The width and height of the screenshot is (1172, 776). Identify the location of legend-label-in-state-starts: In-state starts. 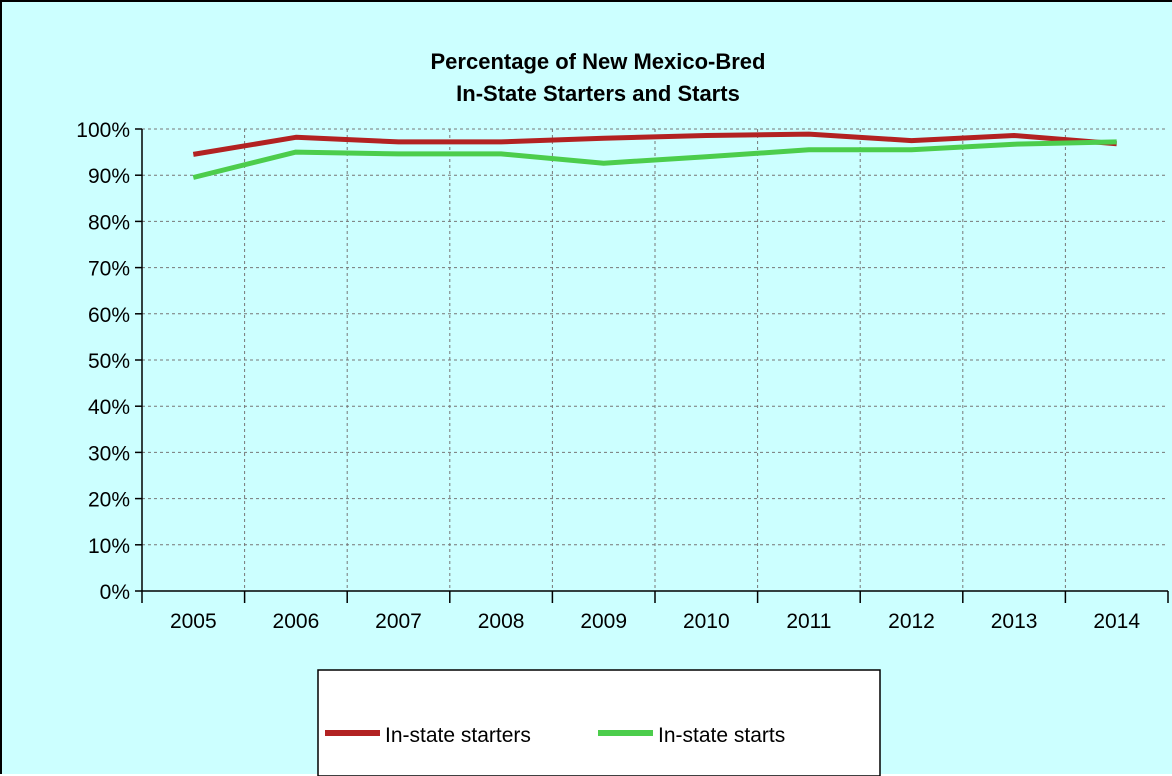
(721, 735).